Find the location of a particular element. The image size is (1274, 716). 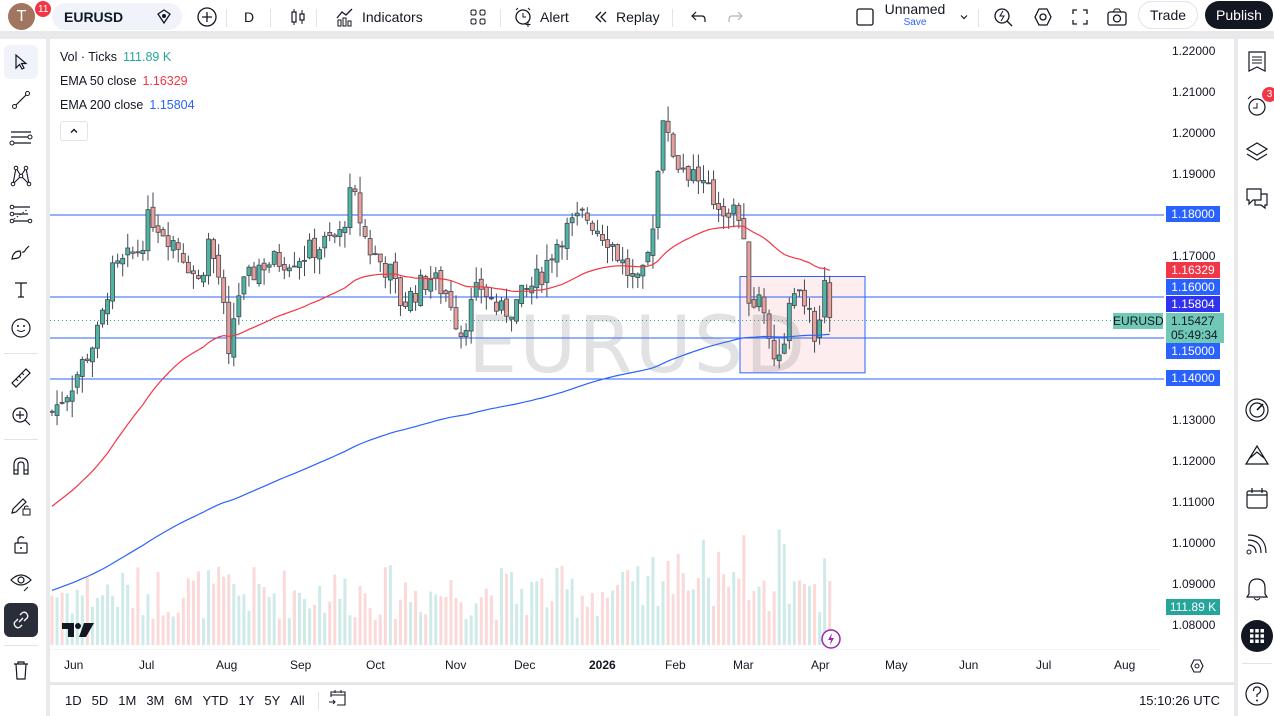

symbol-search: EURUSD is located at coordinates (117, 16).